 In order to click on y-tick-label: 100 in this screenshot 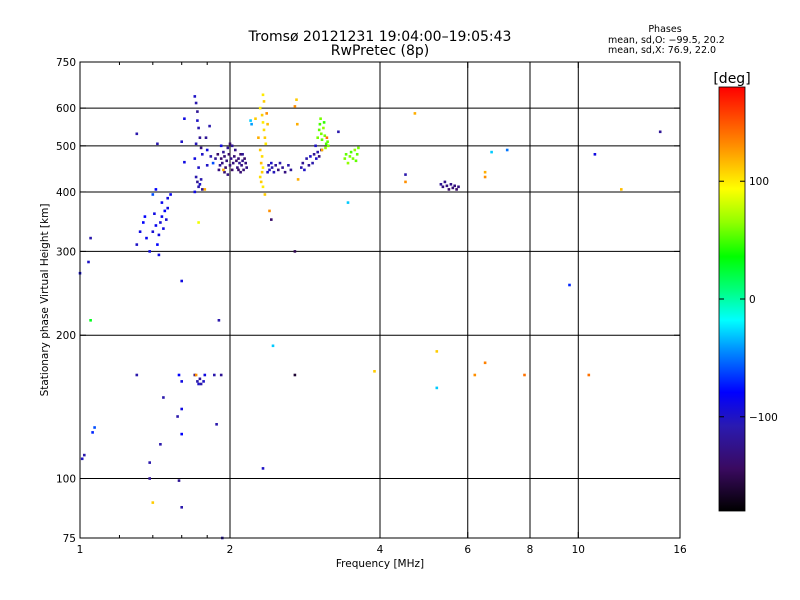, I will do `click(66, 480)`.